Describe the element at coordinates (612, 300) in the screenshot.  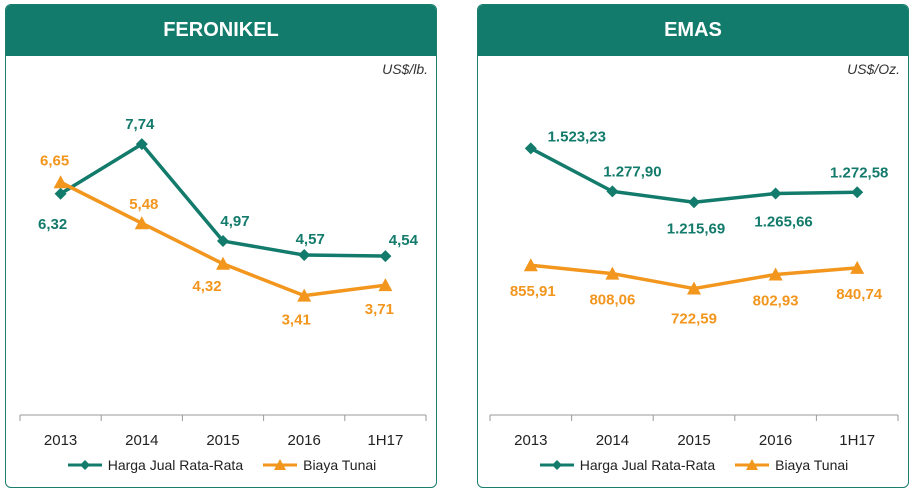
I see `biaya-tunai-data-label: 808,06` at that location.